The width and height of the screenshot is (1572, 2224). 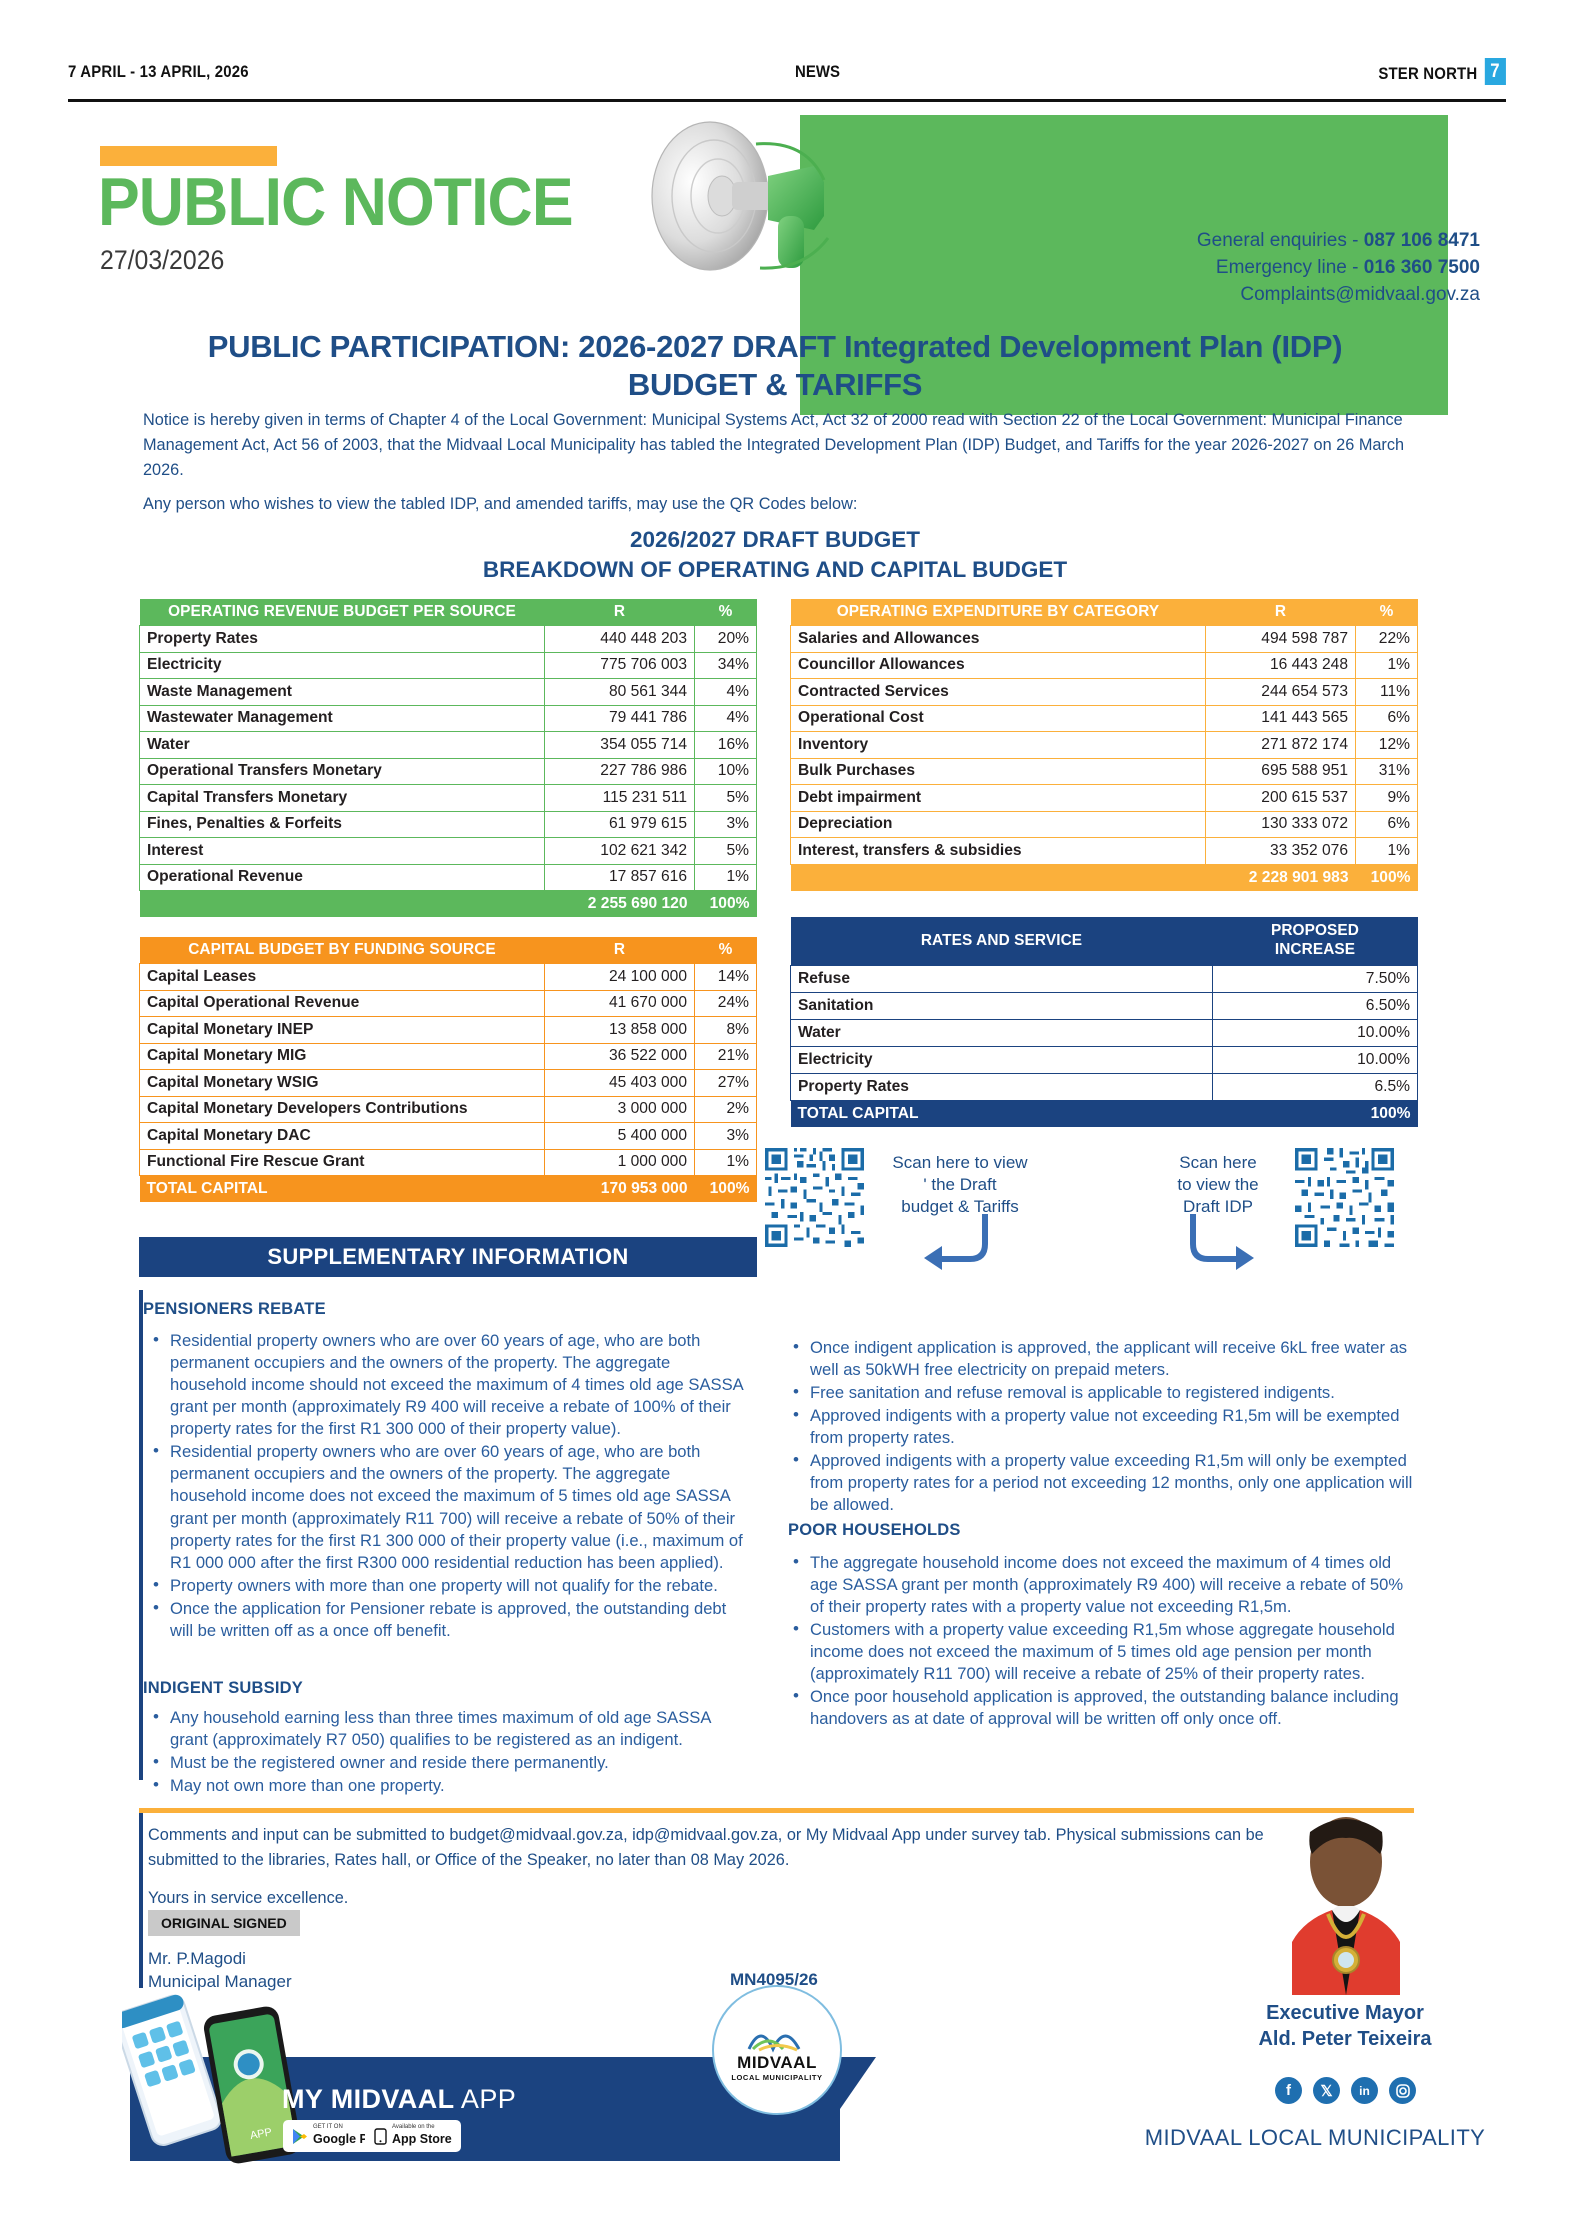 I want to click on qr-caption-budget-line1: Scan here to view, so click(x=960, y=1162).